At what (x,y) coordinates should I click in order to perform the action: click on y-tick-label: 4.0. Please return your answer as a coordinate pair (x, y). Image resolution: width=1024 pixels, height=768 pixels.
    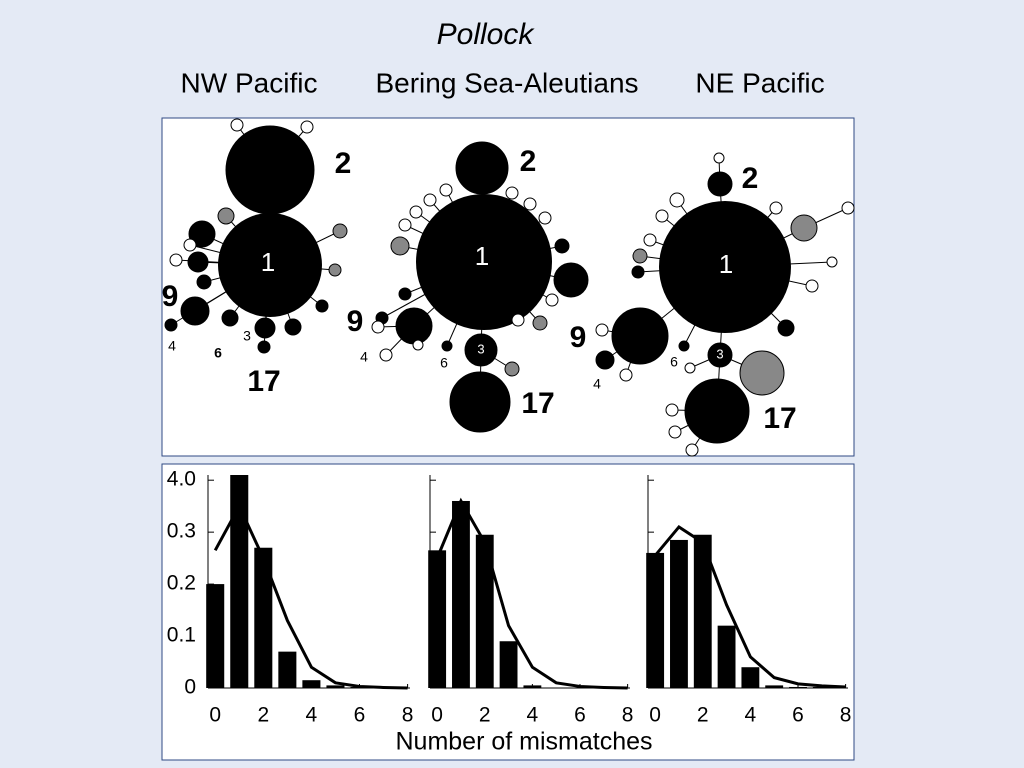
    Looking at the image, I should click on (181, 479).